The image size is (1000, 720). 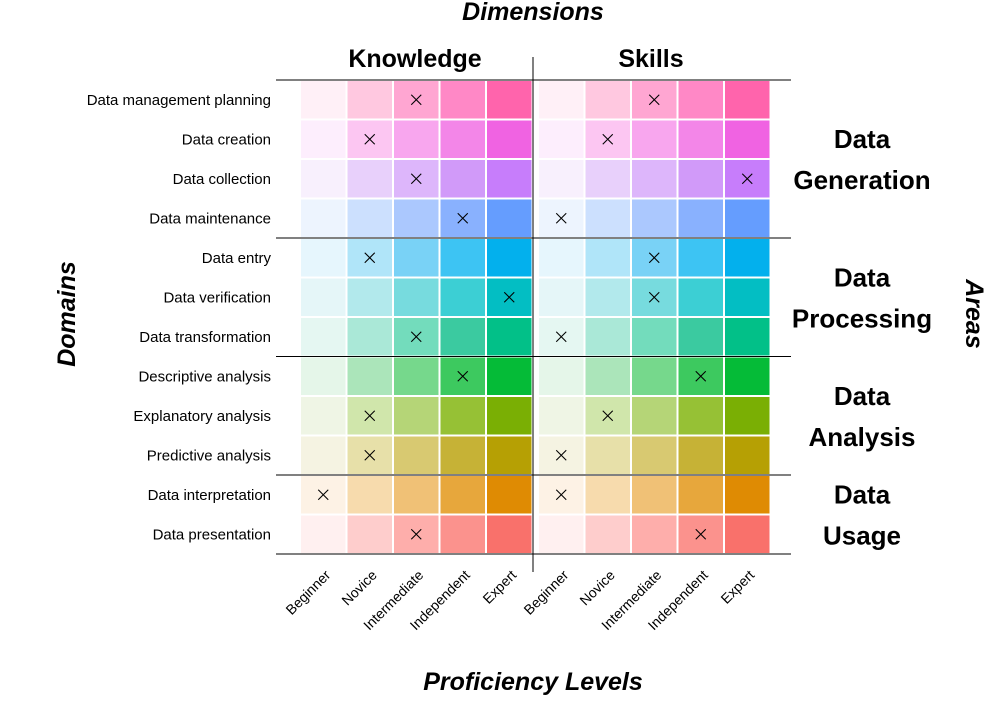 I want to click on level-label-skills-novice: Novice, so click(x=597, y=588).